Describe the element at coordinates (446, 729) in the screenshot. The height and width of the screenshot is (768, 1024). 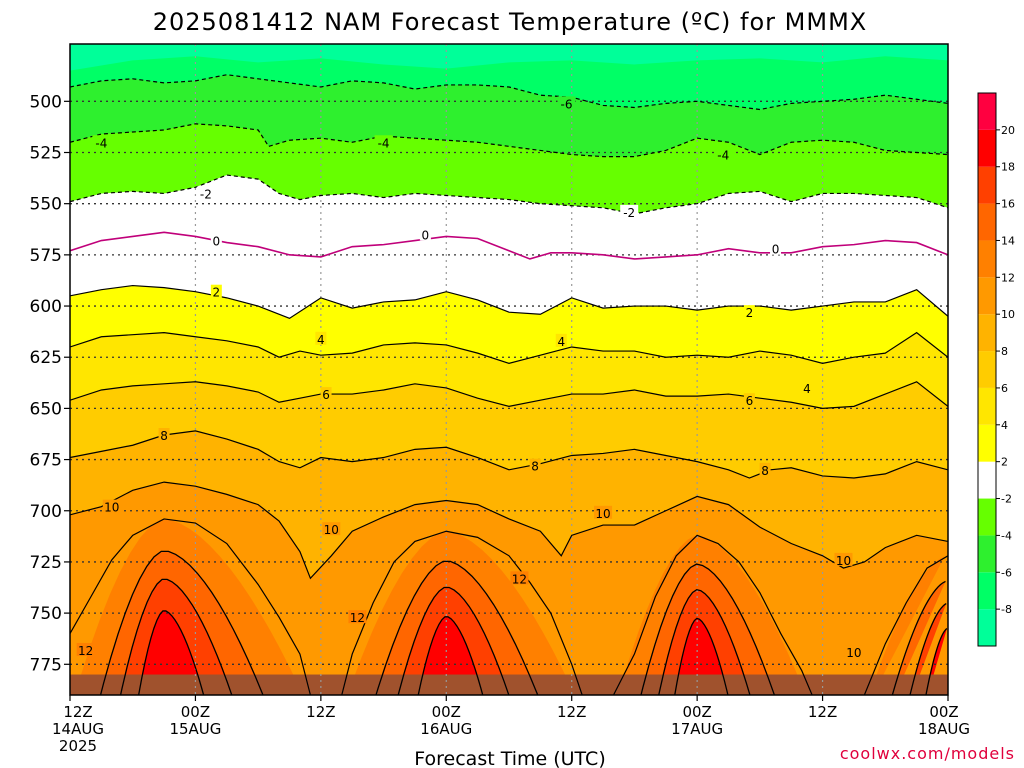
I see `x-tick-label: 16AUG` at that location.